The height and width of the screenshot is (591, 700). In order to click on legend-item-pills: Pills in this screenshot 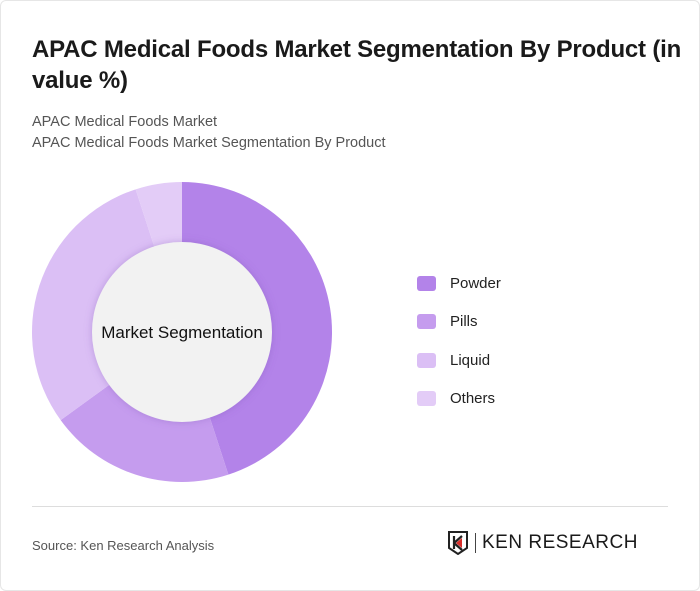, I will do `click(459, 322)`.